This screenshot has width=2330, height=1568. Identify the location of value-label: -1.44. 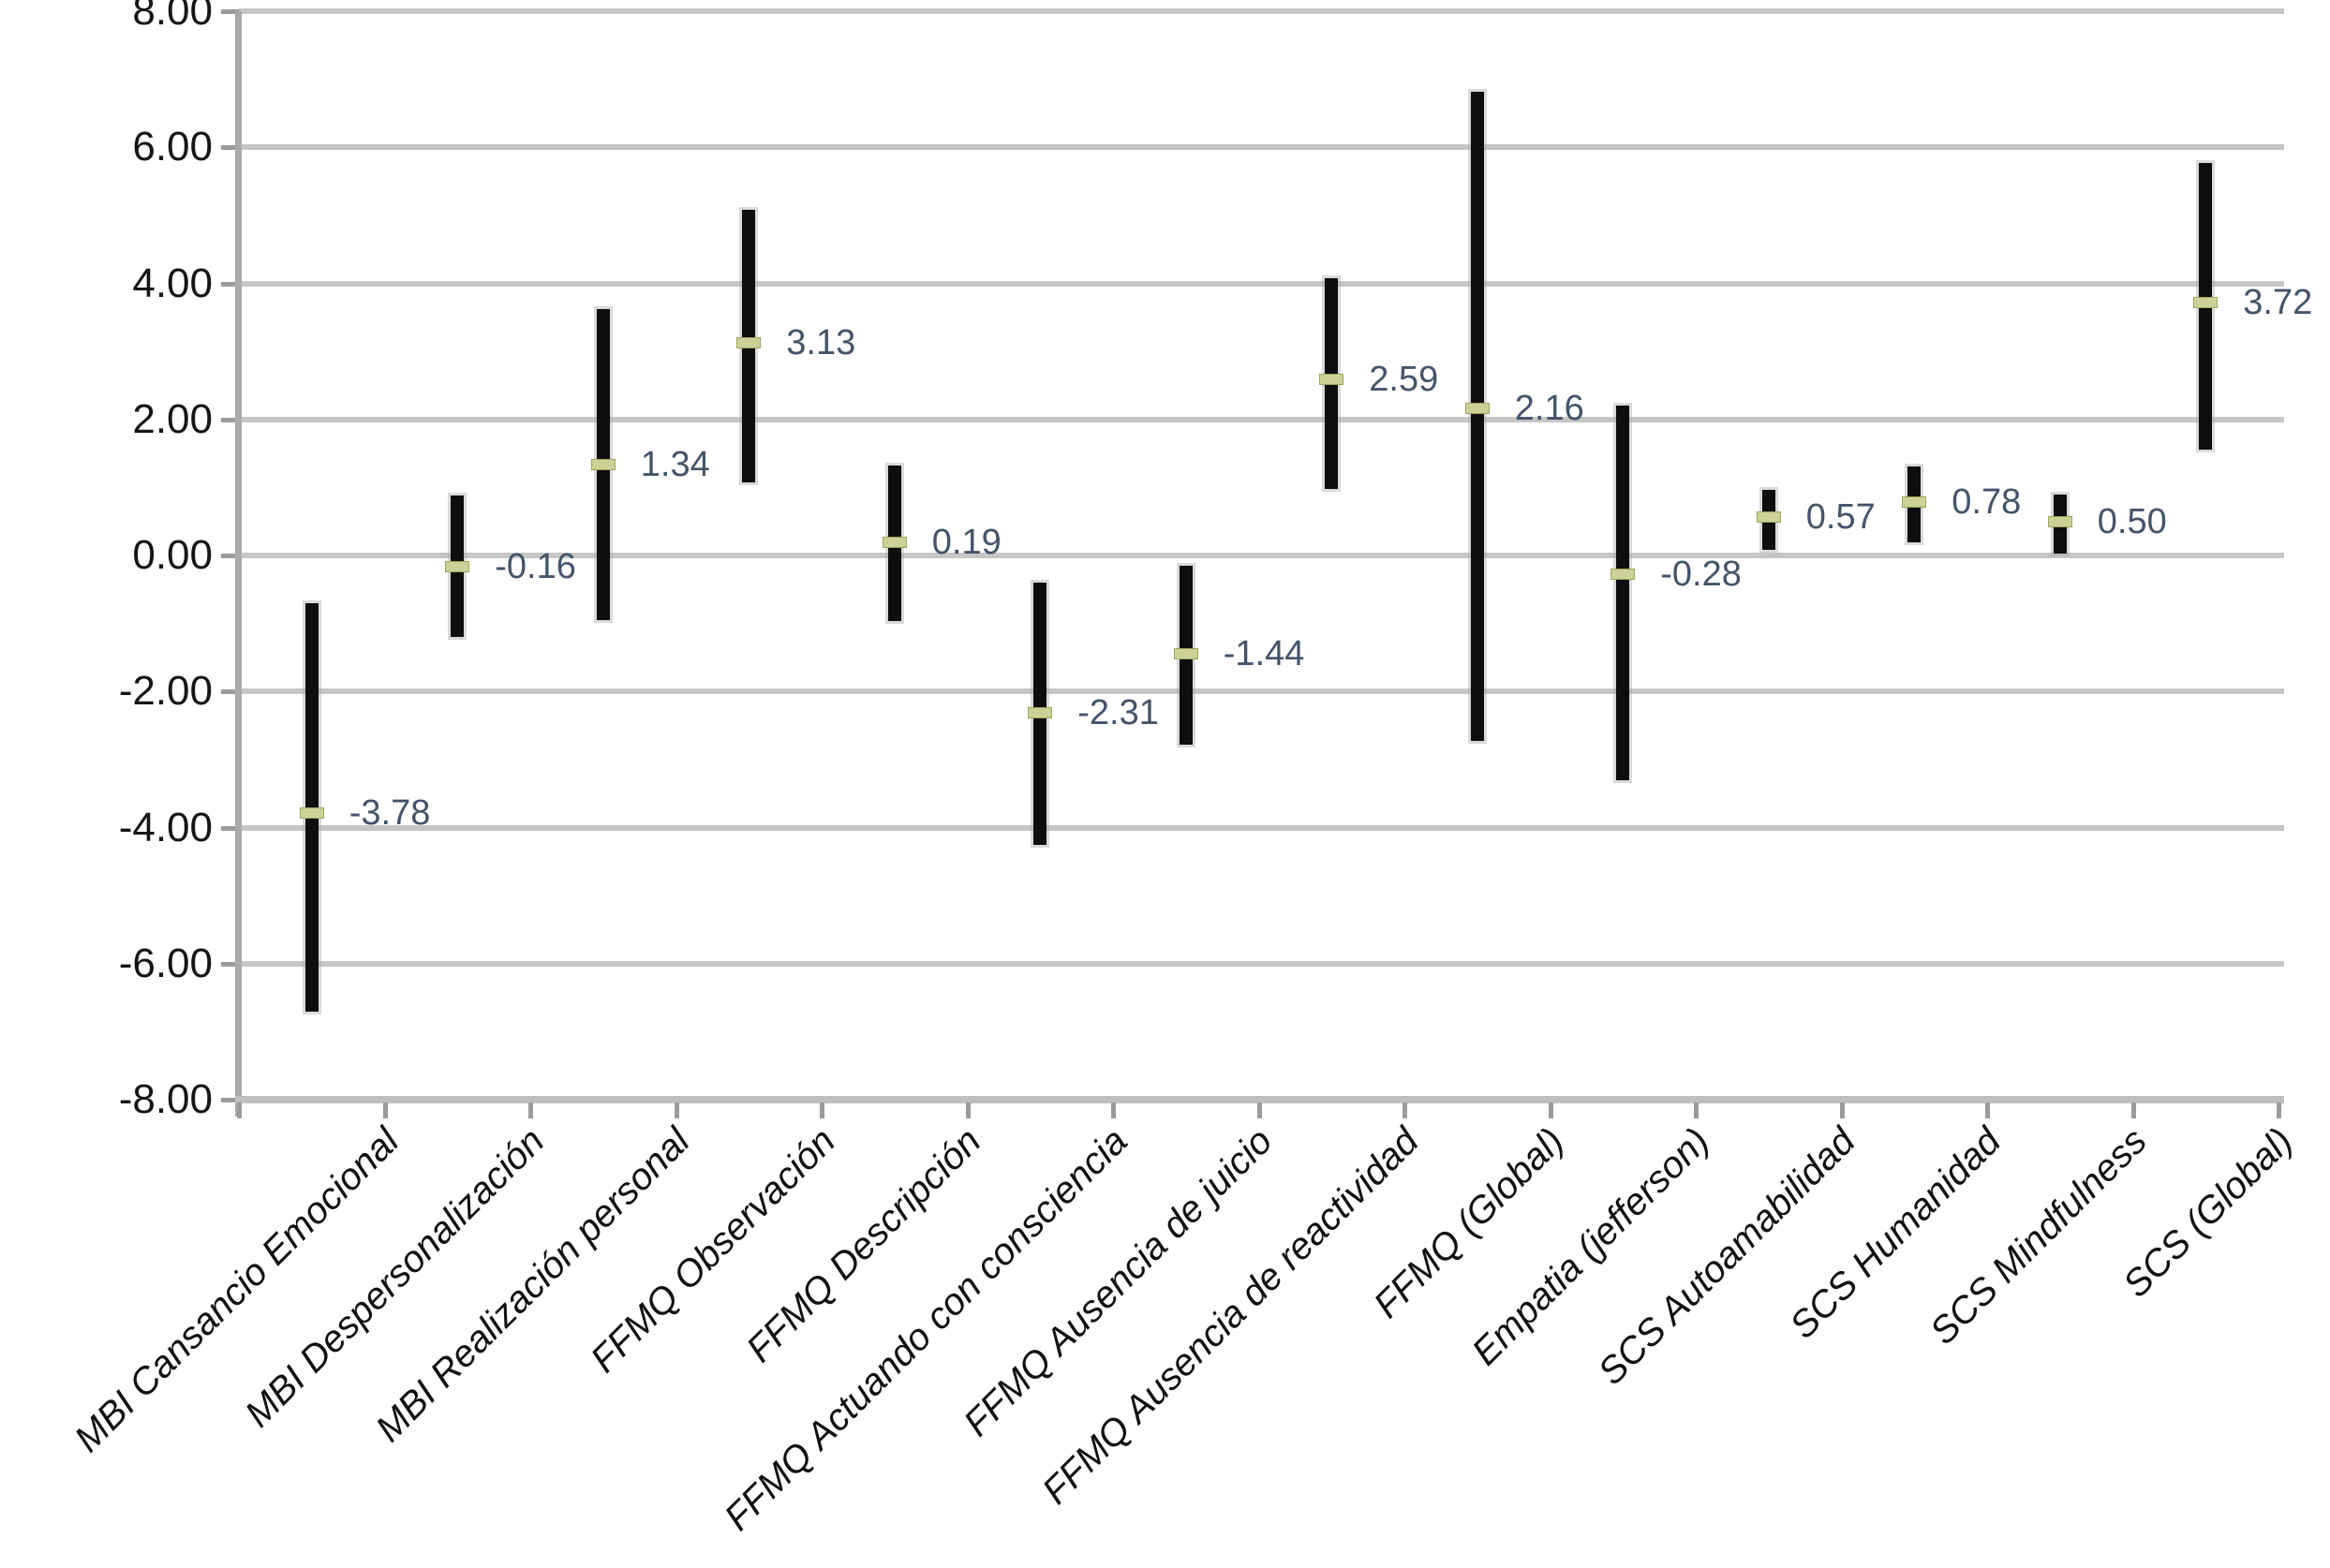
(1264, 653).